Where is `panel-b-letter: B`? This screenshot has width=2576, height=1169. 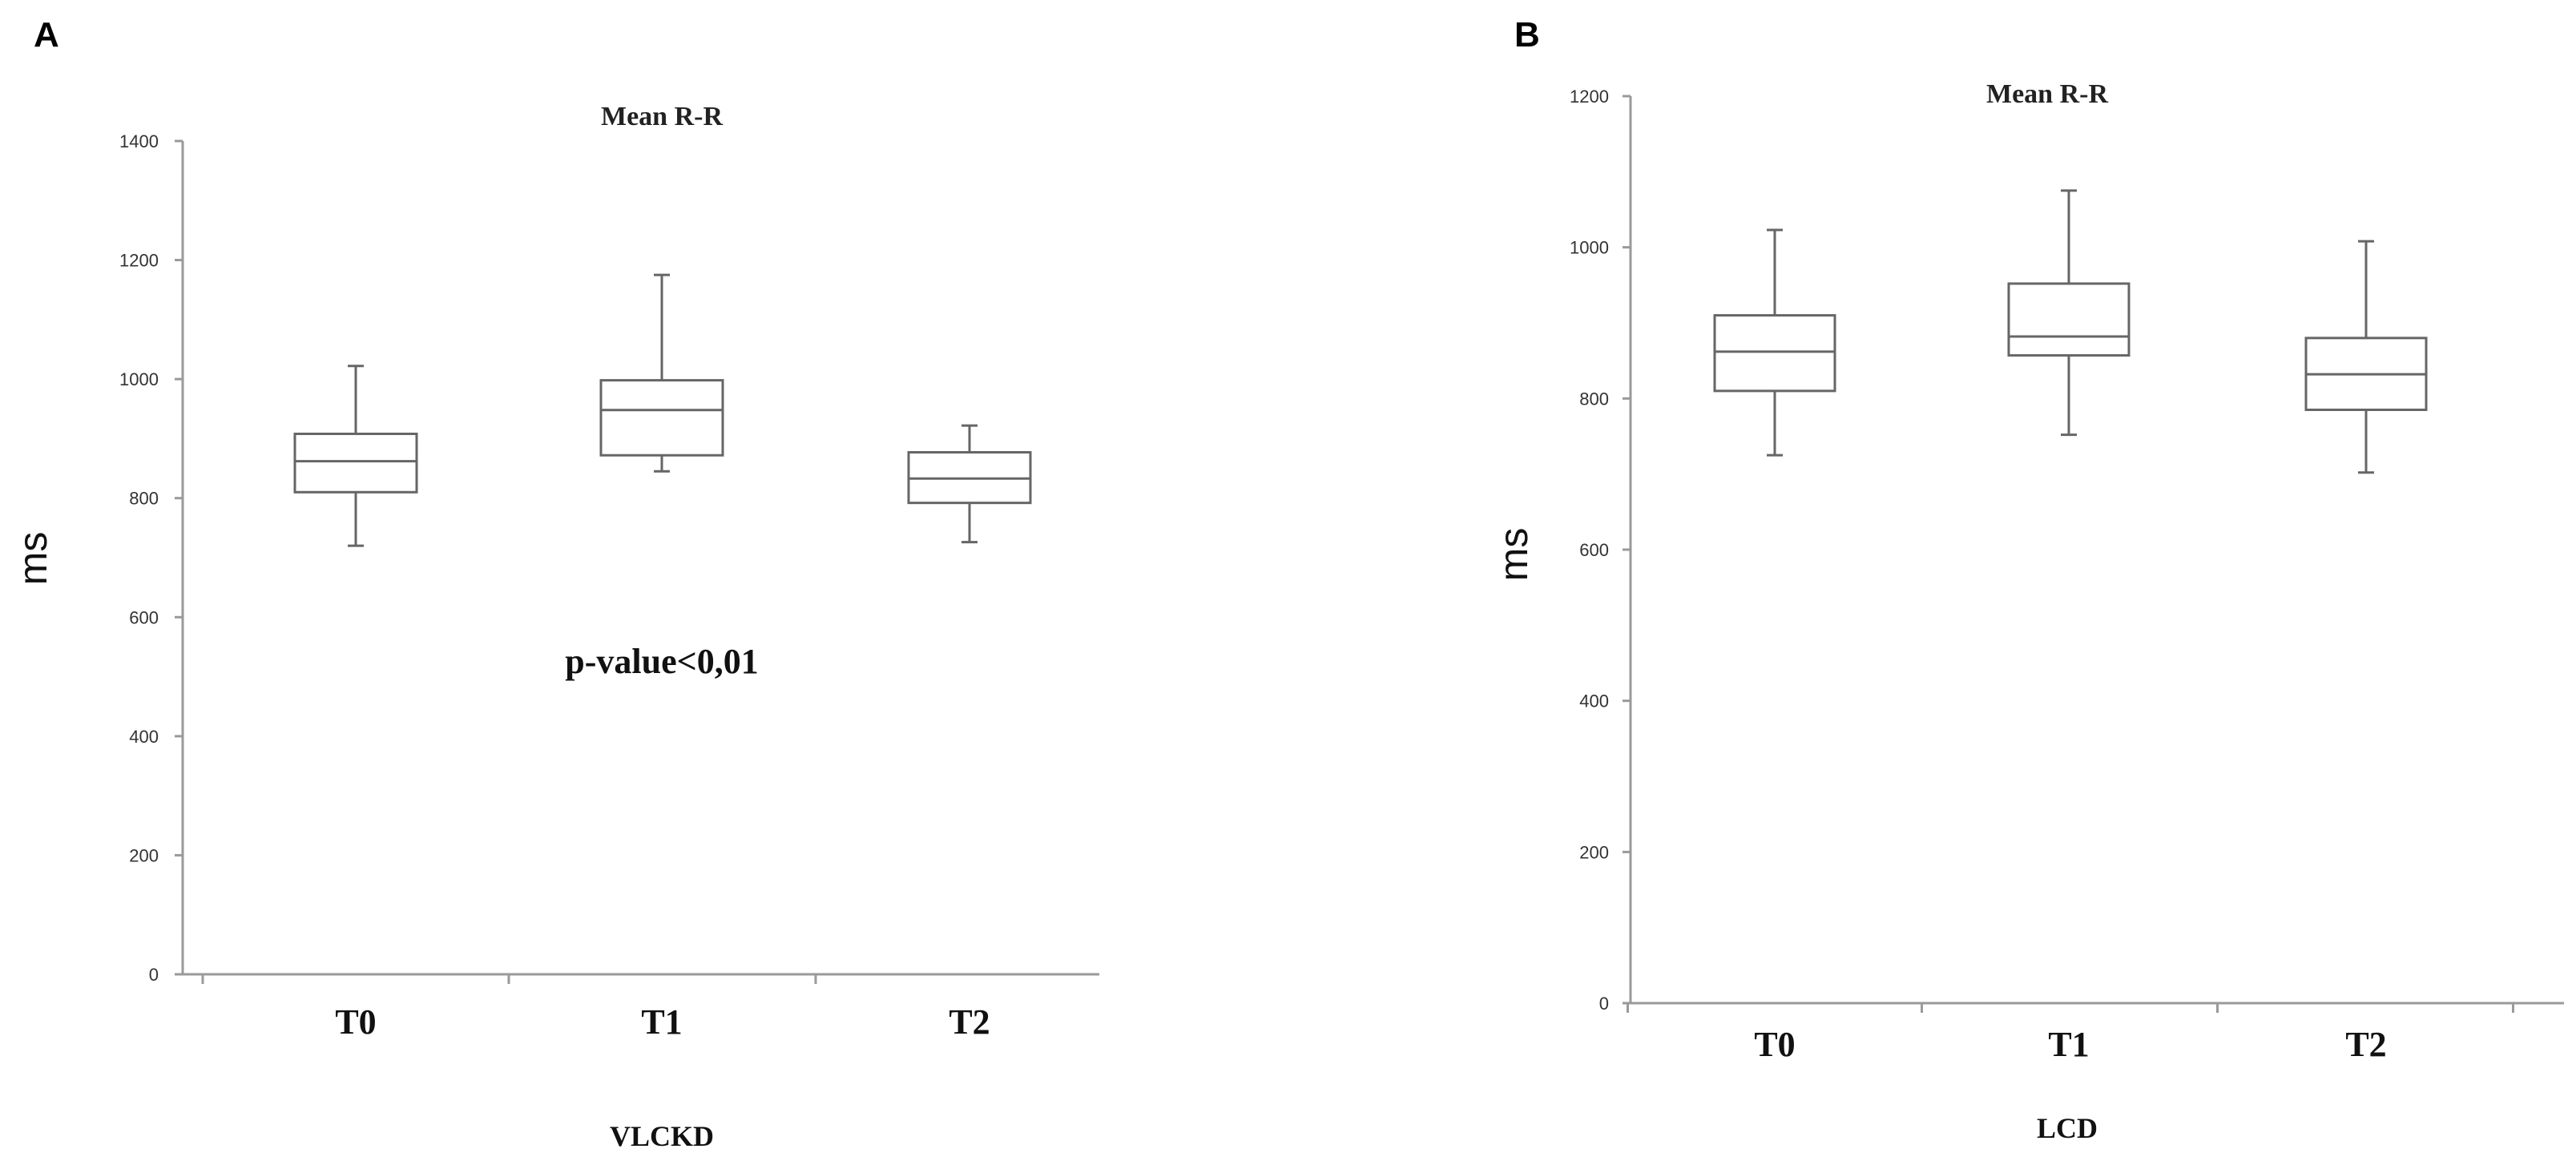
panel-b-letter: B is located at coordinates (1527, 34).